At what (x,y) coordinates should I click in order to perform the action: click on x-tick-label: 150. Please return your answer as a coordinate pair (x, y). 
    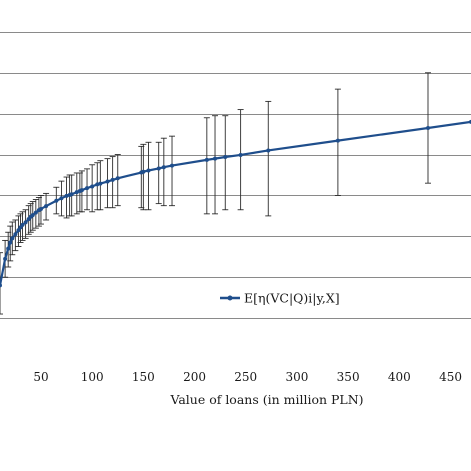
    Looking at the image, I should click on (143, 377).